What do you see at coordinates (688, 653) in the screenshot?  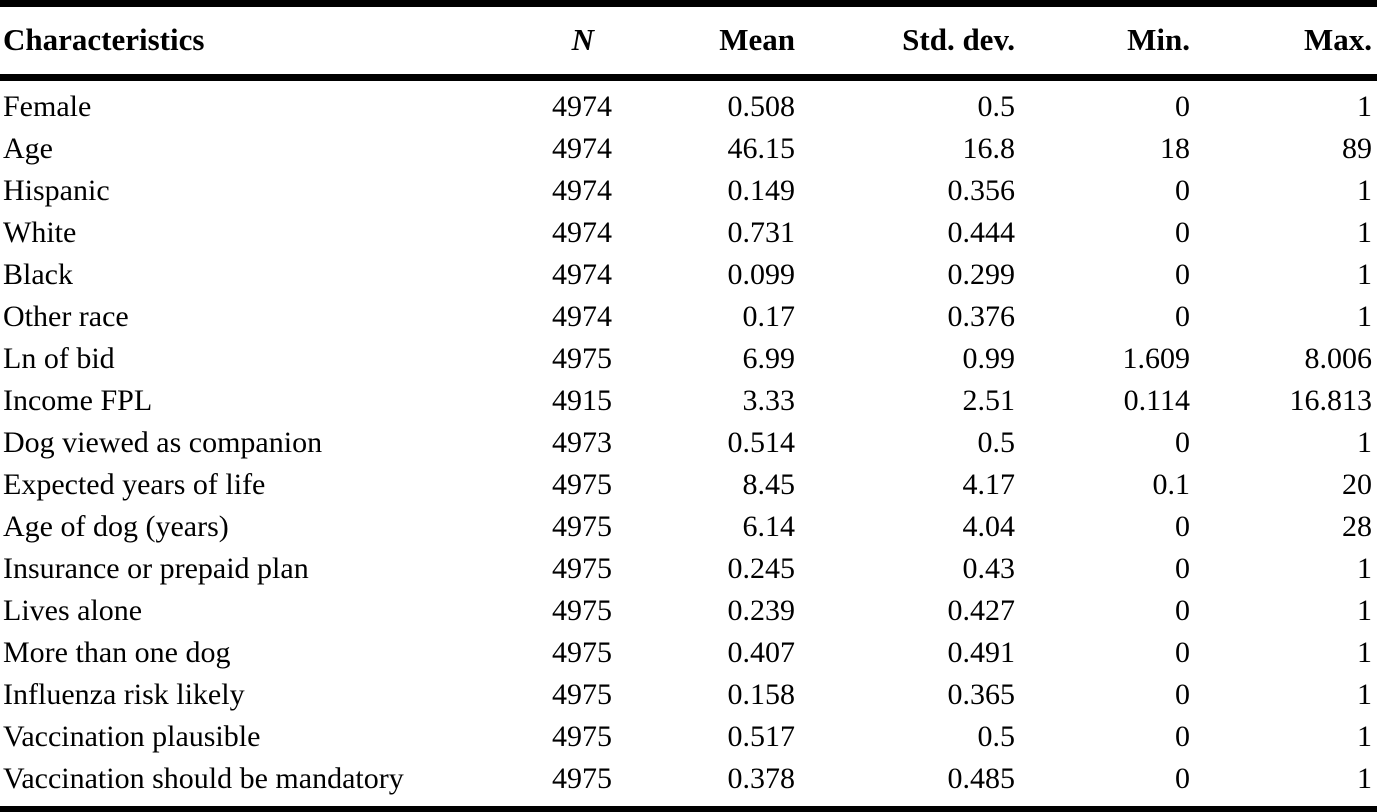 I see `table-row: More than one dog 4975 0.407 0.491 0 1` at bounding box center [688, 653].